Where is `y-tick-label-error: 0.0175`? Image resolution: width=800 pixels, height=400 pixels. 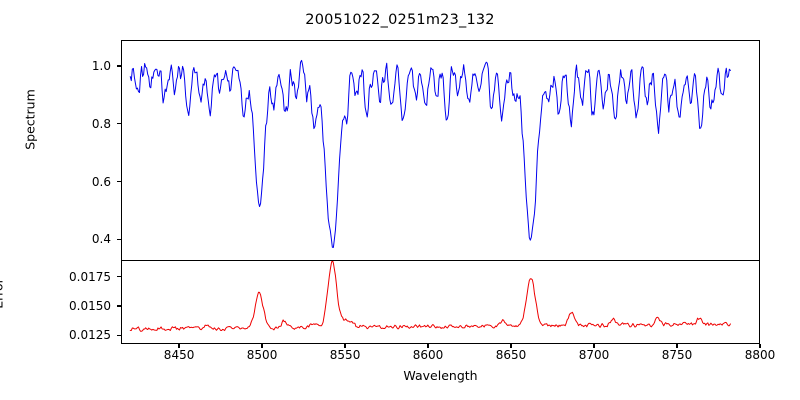 y-tick-label-error: 0.0175 is located at coordinates (90, 276).